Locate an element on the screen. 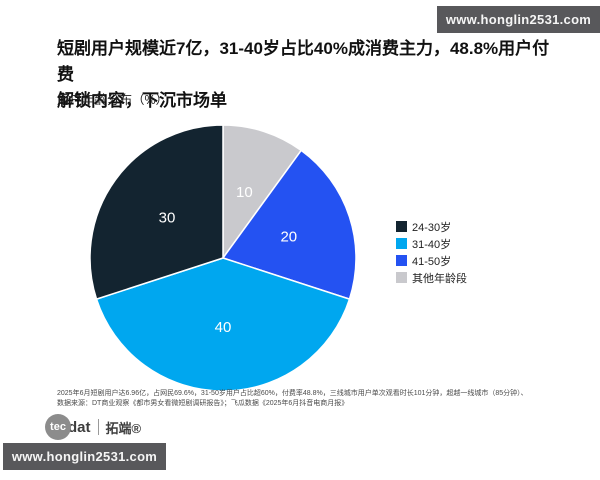 The image size is (600, 480). watermark-banner-top: www.honglin2531.com is located at coordinates (518, 19).